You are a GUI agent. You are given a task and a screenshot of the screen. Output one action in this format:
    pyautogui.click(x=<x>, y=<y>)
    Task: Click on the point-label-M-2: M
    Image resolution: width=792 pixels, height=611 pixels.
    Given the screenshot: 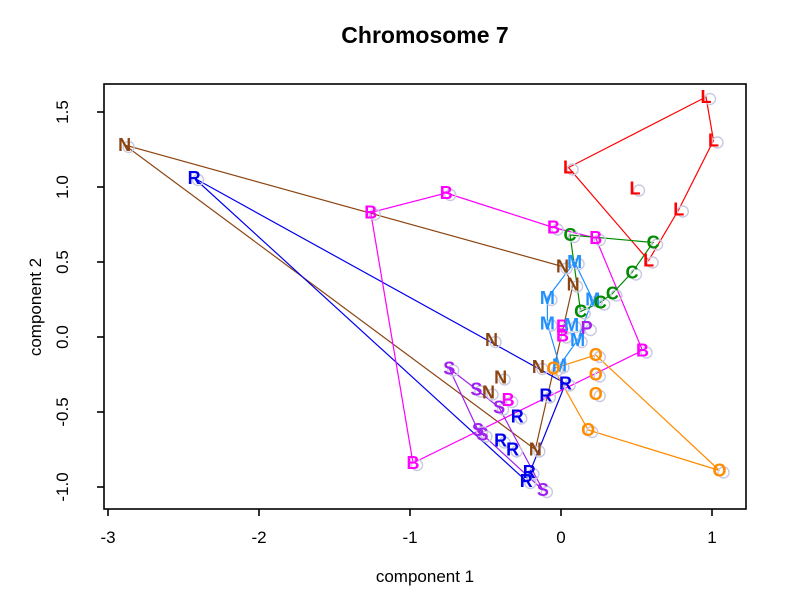 What is the action you would take?
    pyautogui.click(x=547, y=298)
    